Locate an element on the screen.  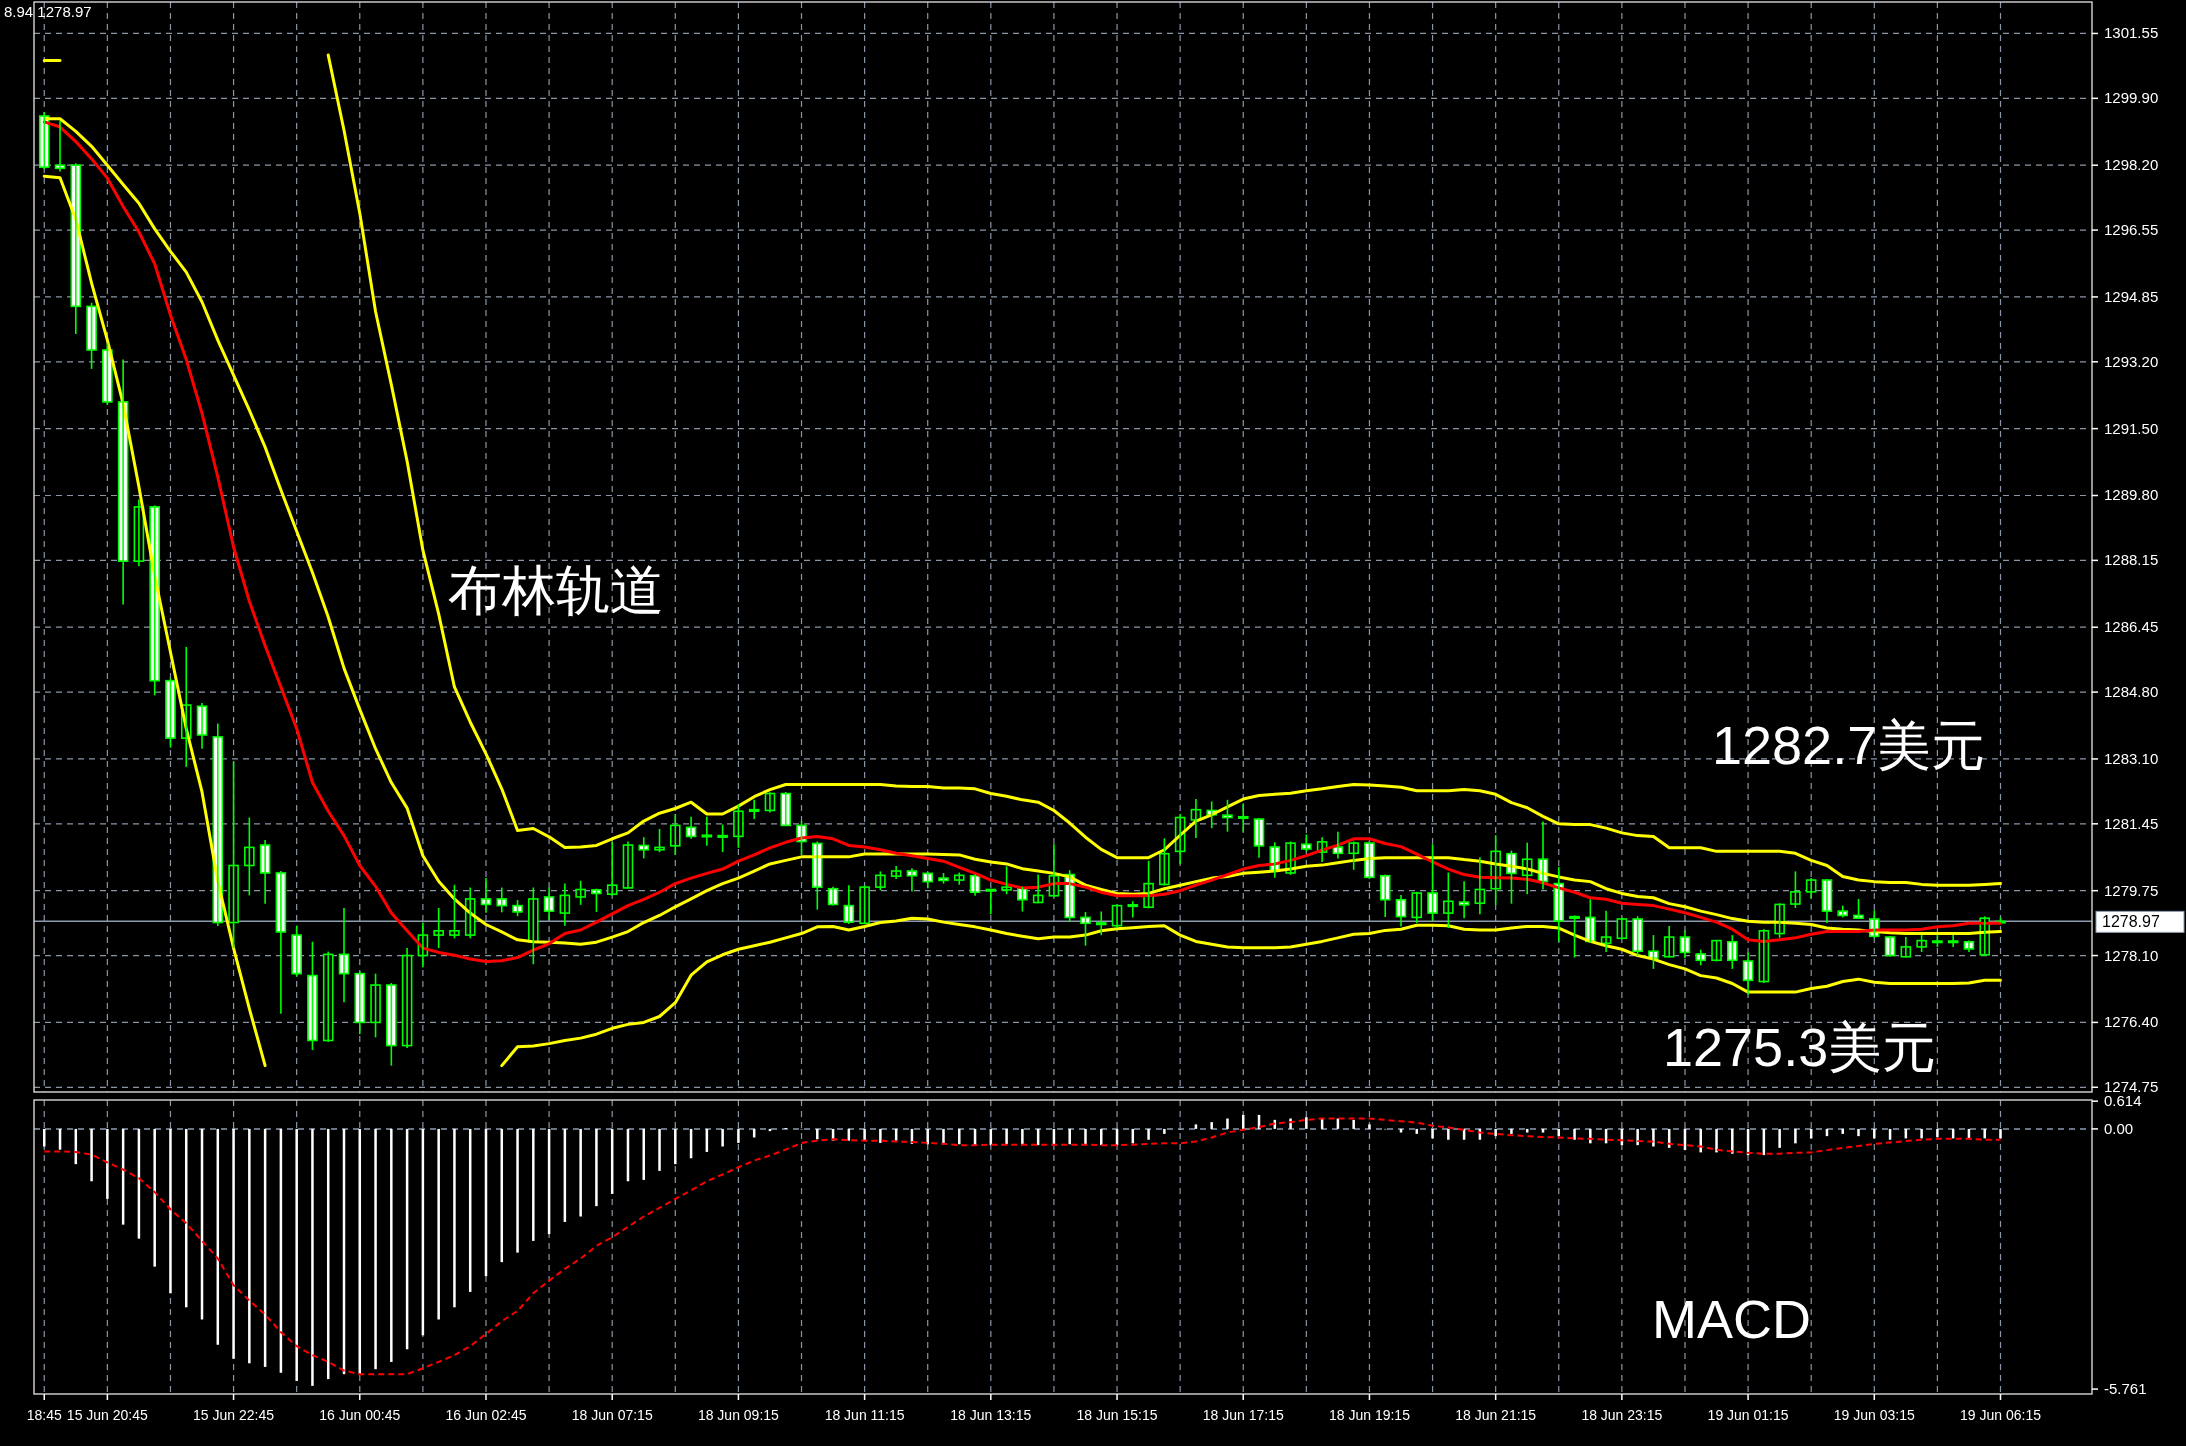
annotation: 1275.3美元 is located at coordinates (1800, 1047).